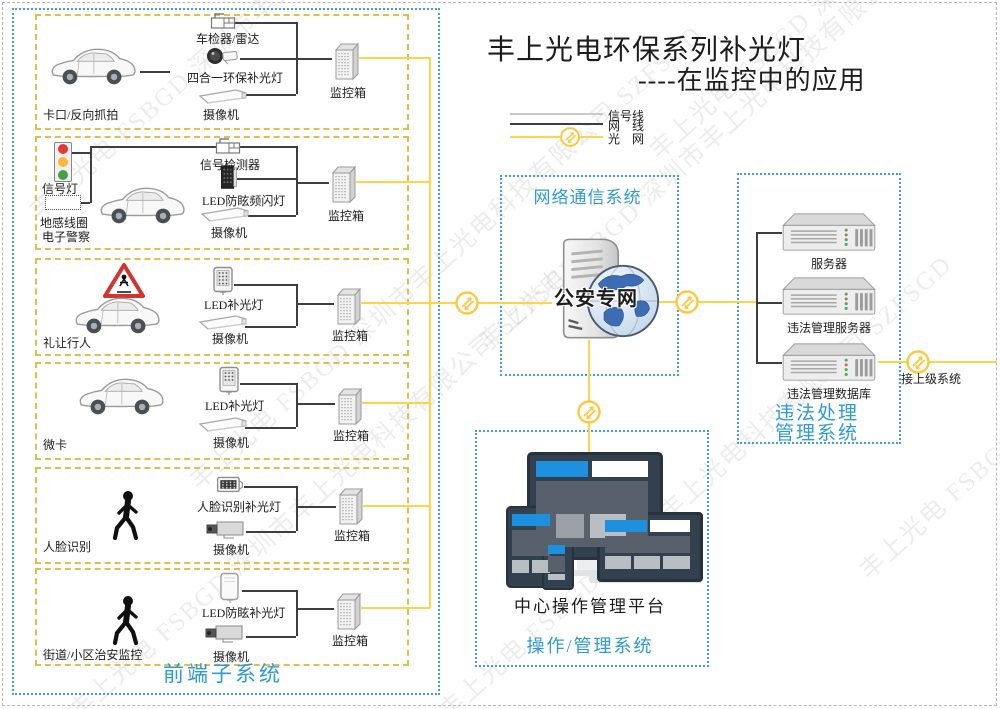  What do you see at coordinates (816, 413) in the screenshot?
I see `violation-system-label-line1: 违法处理` at bounding box center [816, 413].